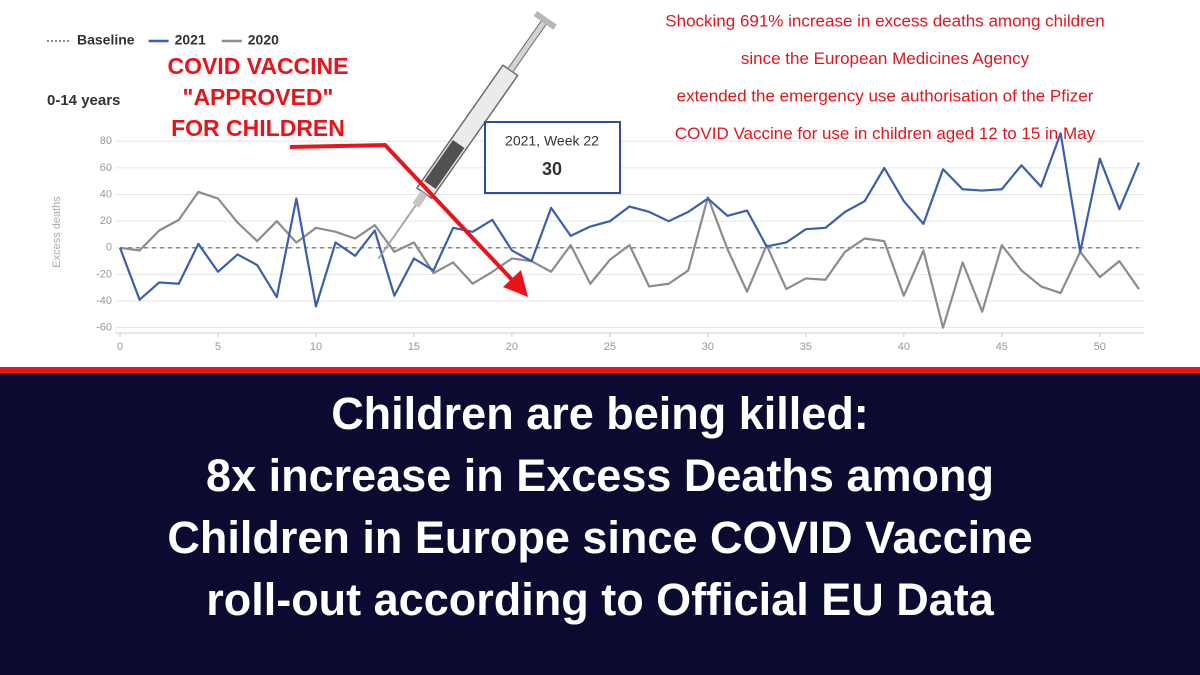 Image resolution: width=1200 pixels, height=675 pixels. I want to click on y-tick-label: 80, so click(106, 141).